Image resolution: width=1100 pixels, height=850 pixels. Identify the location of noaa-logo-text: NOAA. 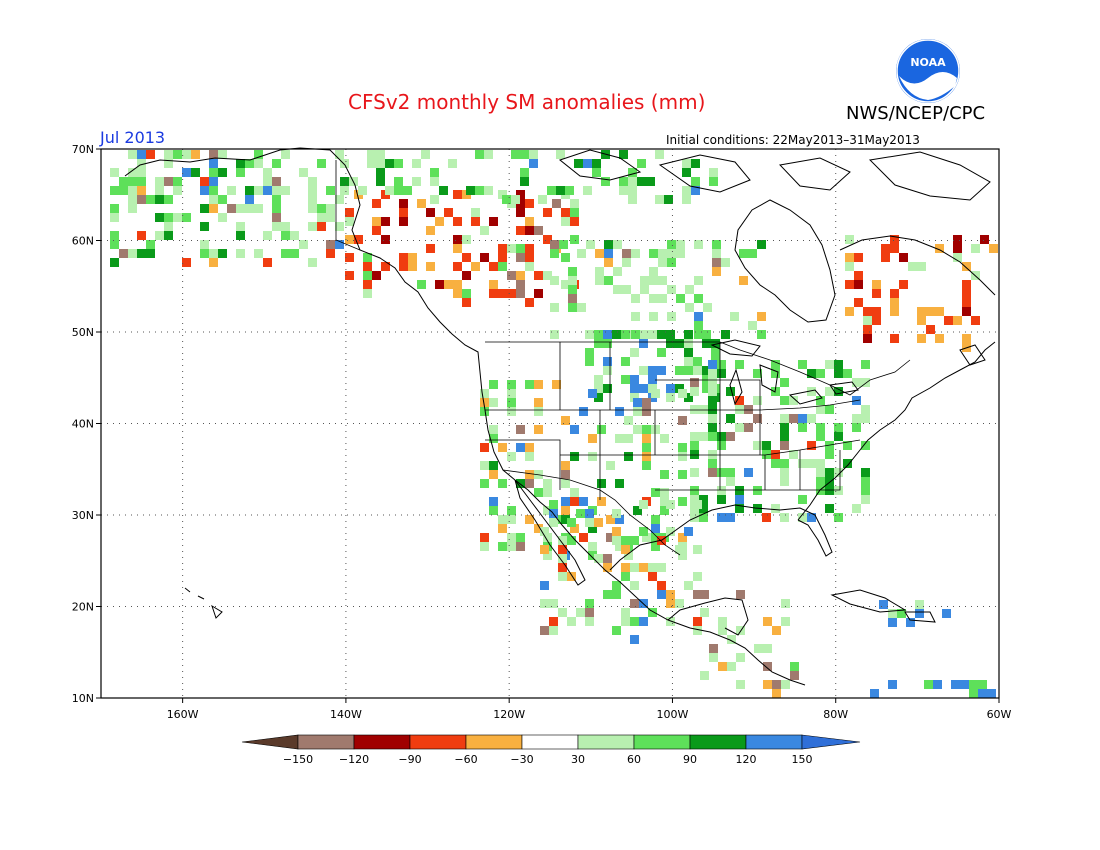
(928, 62).